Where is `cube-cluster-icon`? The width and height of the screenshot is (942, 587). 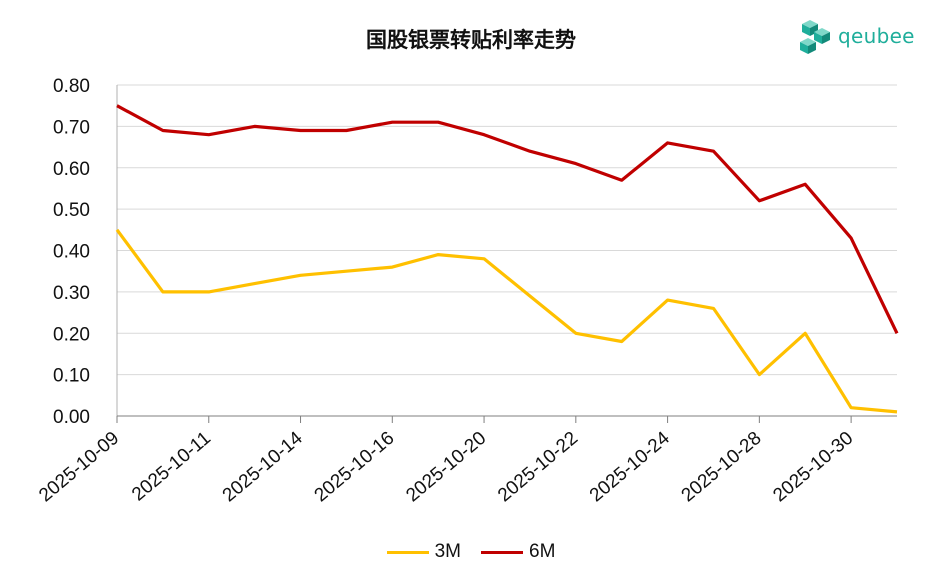
cube-cluster-icon is located at coordinates (815, 37).